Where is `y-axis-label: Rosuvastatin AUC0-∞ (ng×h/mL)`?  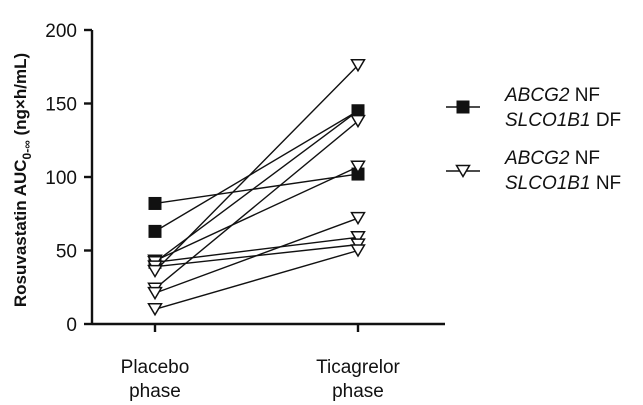
y-axis-label: Rosuvastatin AUC0-∞ (ng×h/mL) is located at coordinates (22, 180).